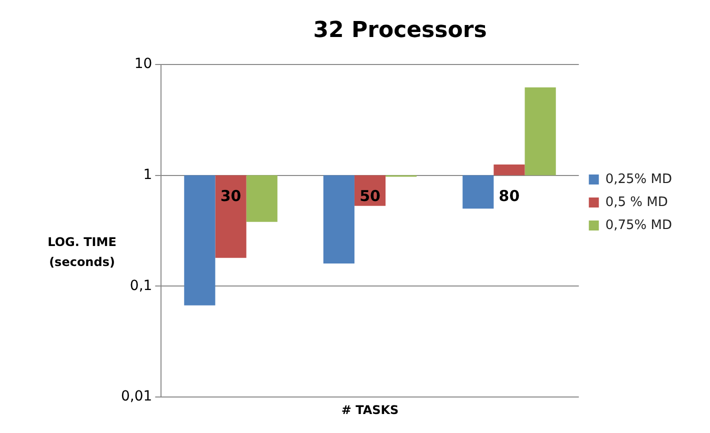 Image resolution: width=710 pixels, height=433 pixels. I want to click on x-tick-label: 80, so click(509, 196).